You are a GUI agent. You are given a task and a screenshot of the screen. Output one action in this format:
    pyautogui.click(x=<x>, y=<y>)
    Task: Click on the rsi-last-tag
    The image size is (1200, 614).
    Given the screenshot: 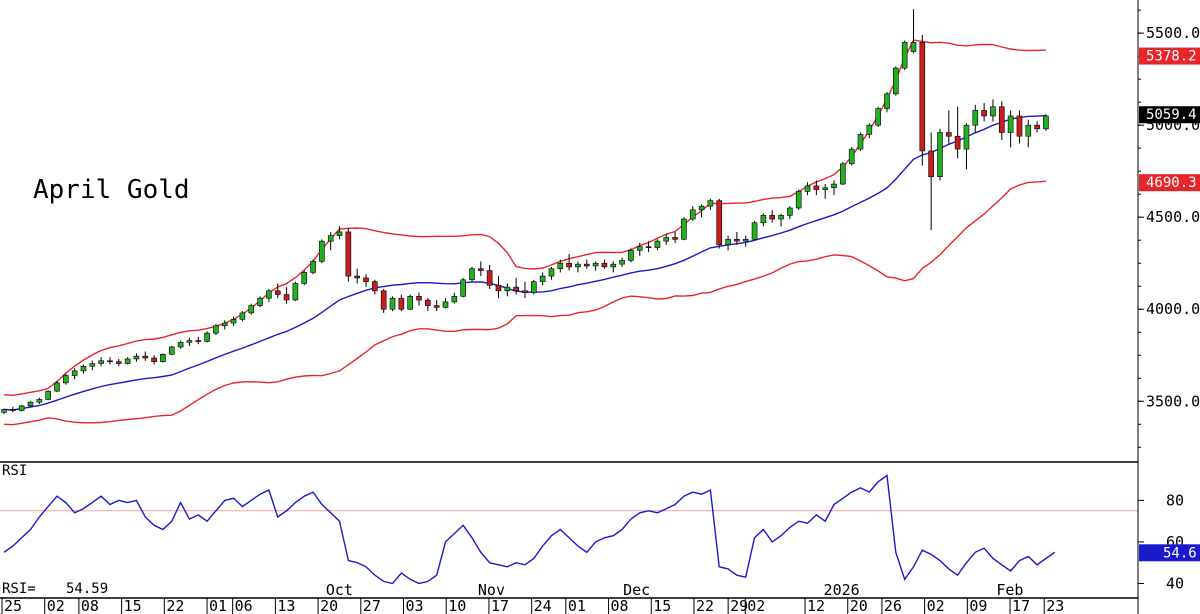 What is the action you would take?
    pyautogui.click(x=1169, y=553)
    